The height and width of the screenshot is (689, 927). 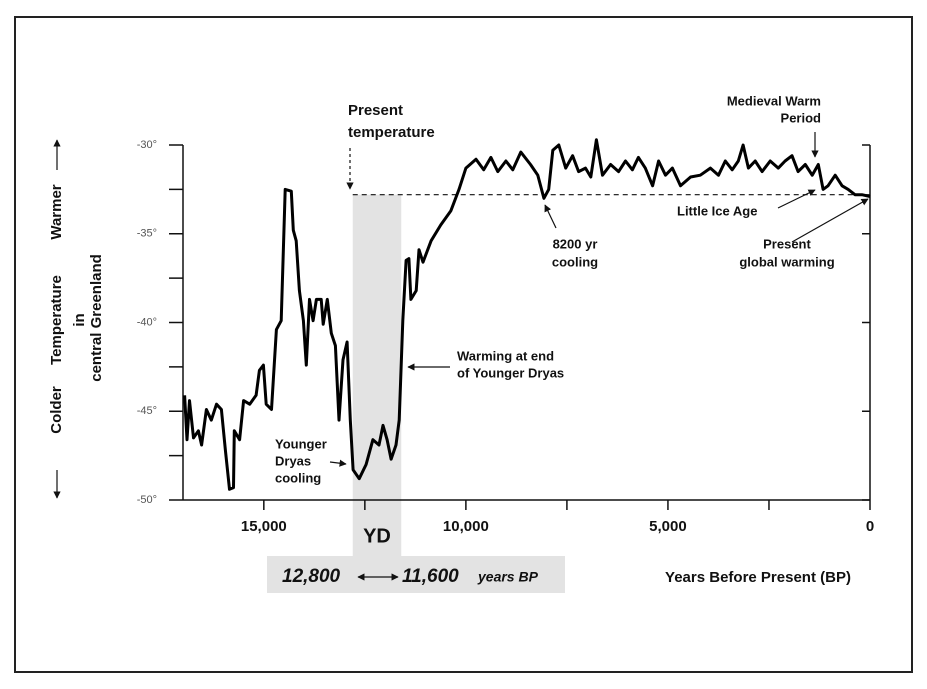 I want to click on y-label: in, so click(x=79, y=319).